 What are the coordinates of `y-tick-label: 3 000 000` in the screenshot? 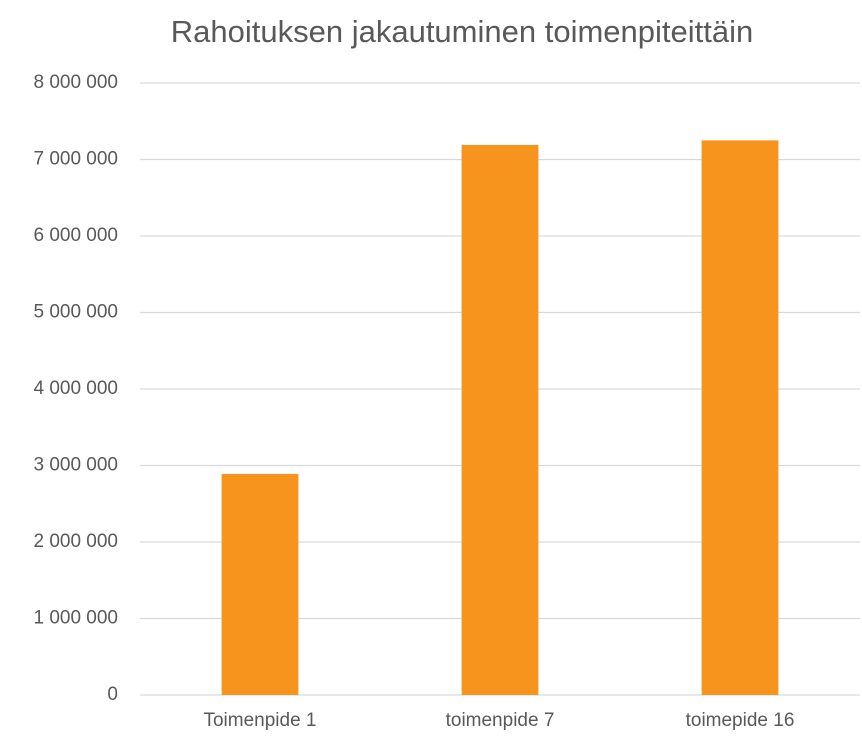 It's located at (75, 465).